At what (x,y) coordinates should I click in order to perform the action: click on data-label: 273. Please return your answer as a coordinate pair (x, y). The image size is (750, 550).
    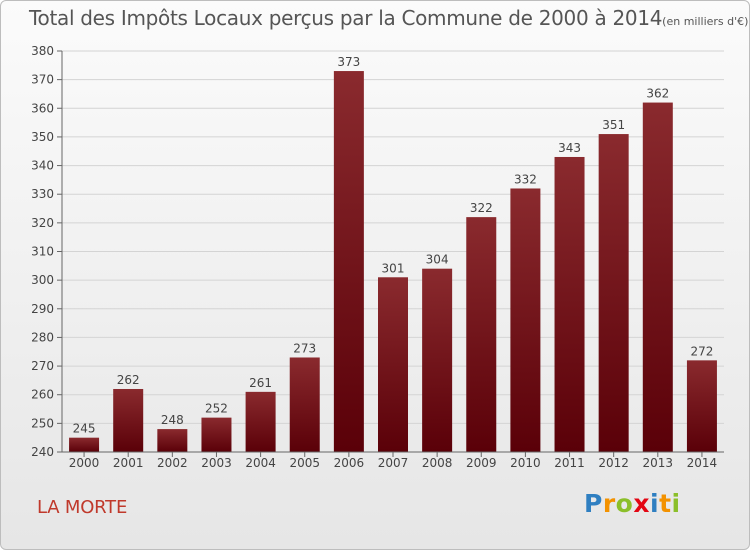
    Looking at the image, I should click on (304, 348).